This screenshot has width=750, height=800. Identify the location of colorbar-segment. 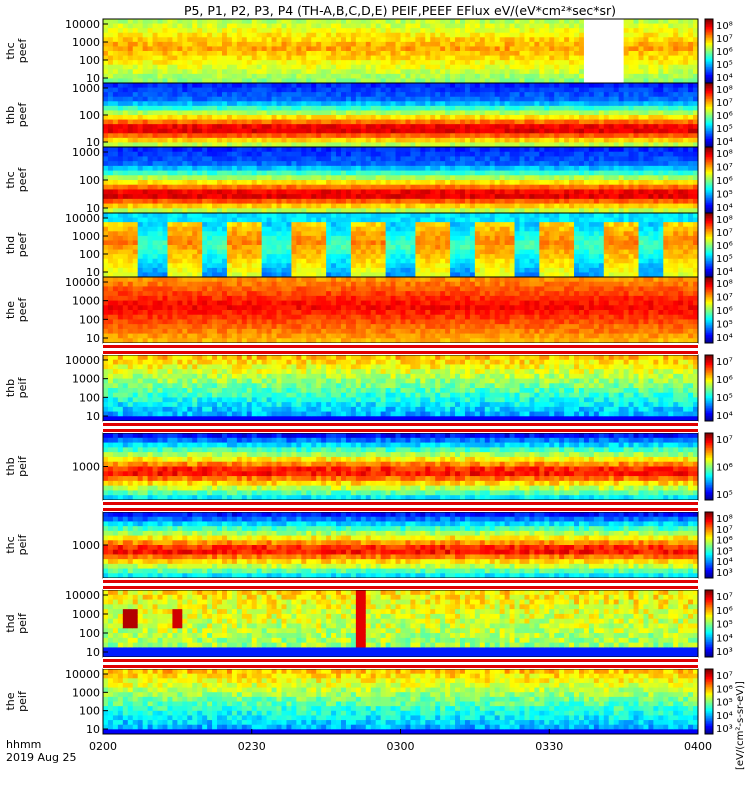
(709, 103).